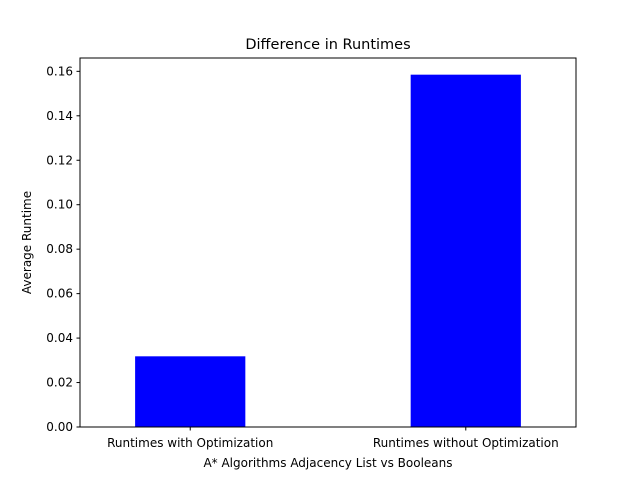 Image resolution: width=640 pixels, height=480 pixels. What do you see at coordinates (59, 71) in the screenshot?
I see `y-tick-label: 0.16` at bounding box center [59, 71].